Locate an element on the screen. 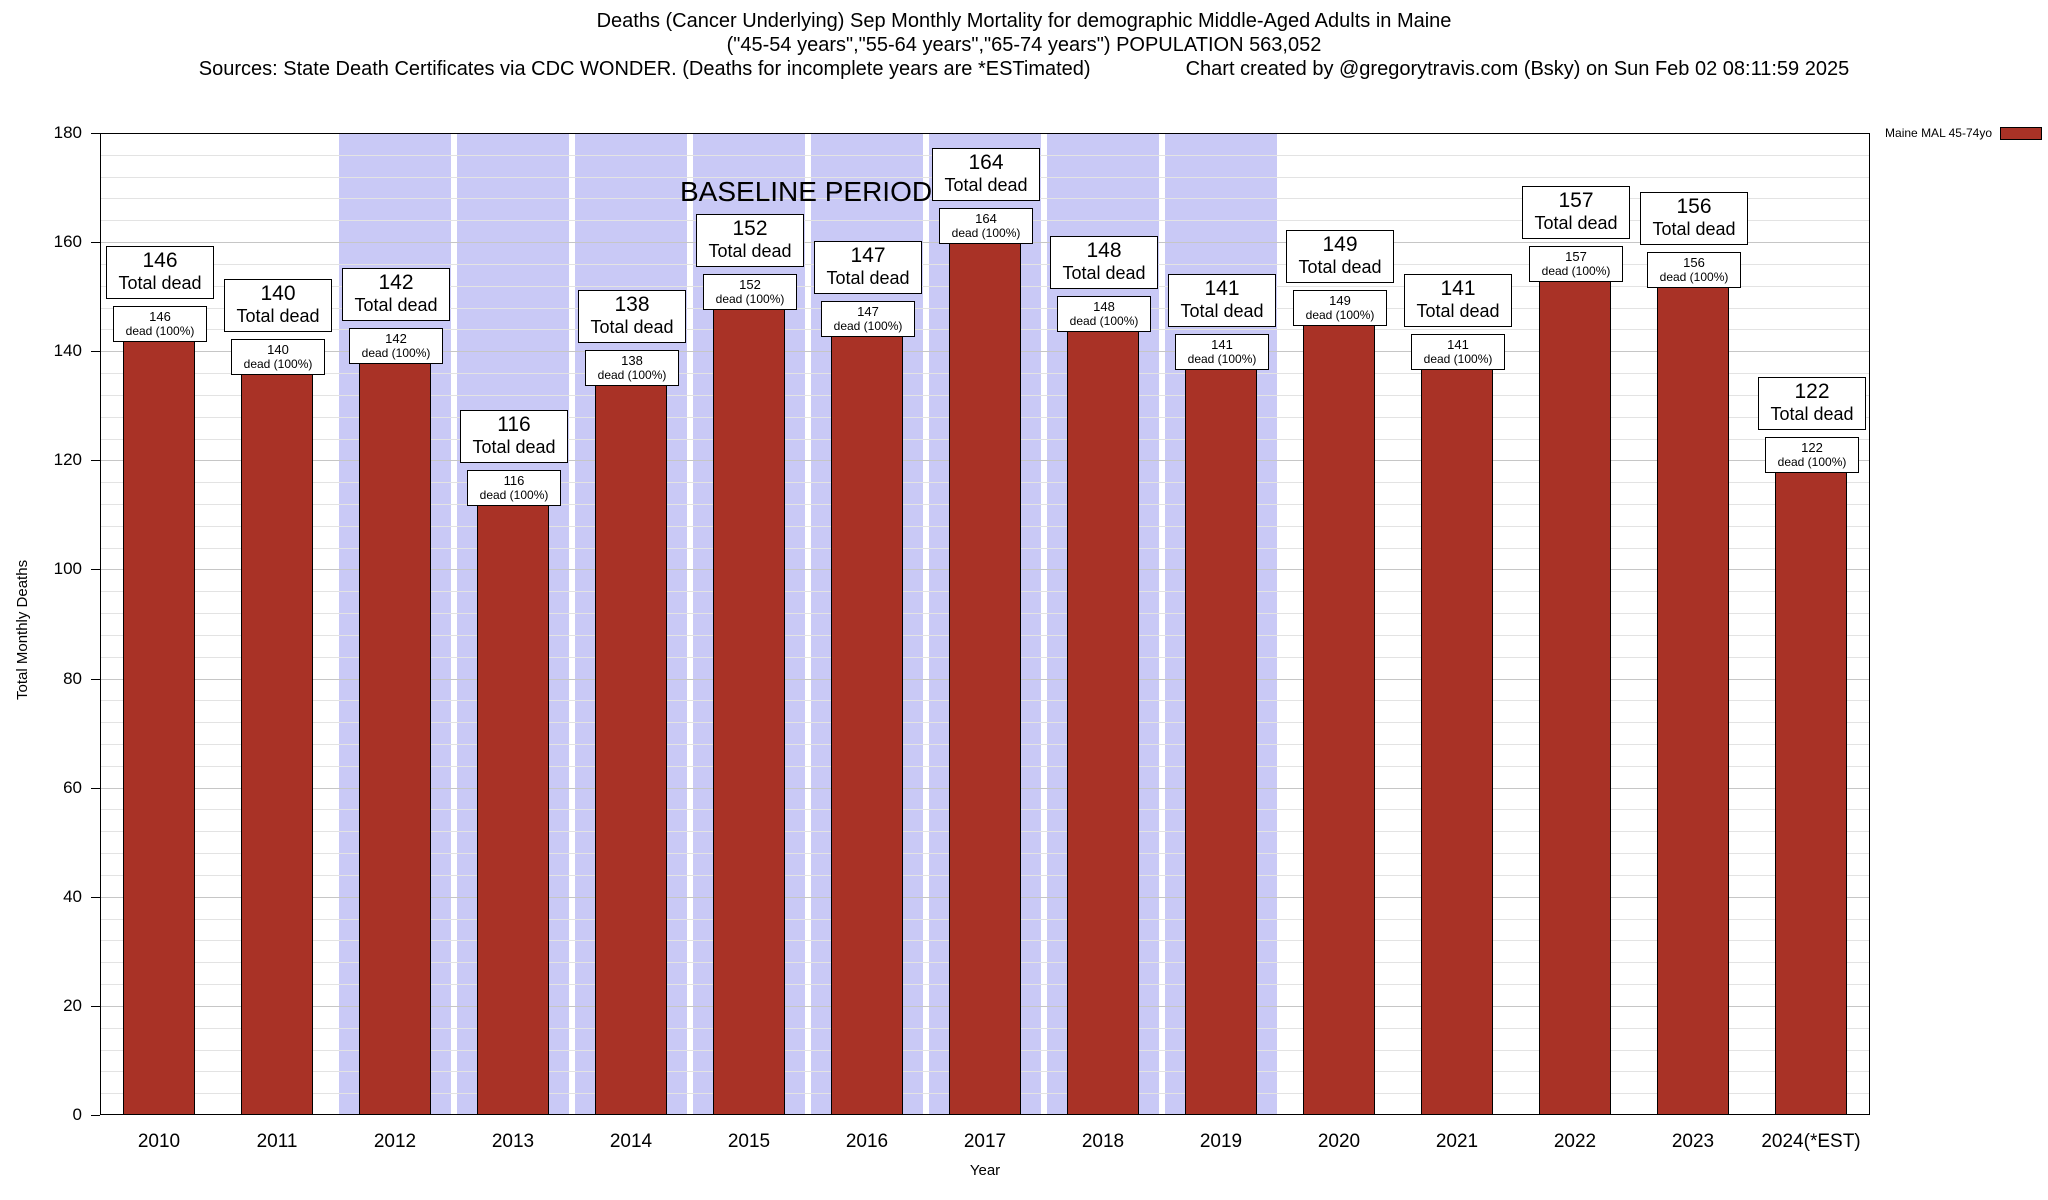  bar-total-label-2022: 157 Total dead is located at coordinates (1576, 213).